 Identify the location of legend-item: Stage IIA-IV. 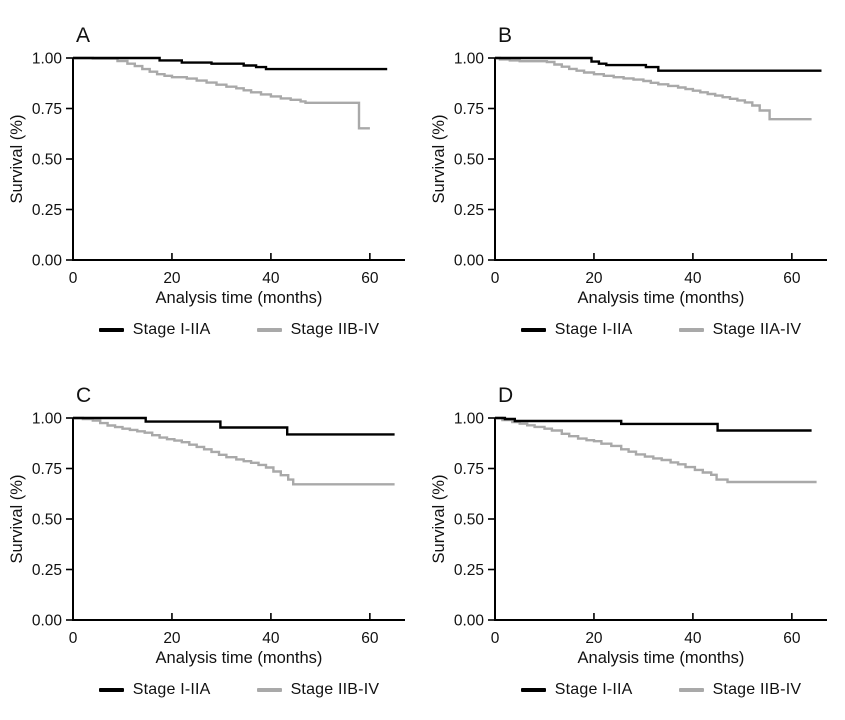
(740, 330).